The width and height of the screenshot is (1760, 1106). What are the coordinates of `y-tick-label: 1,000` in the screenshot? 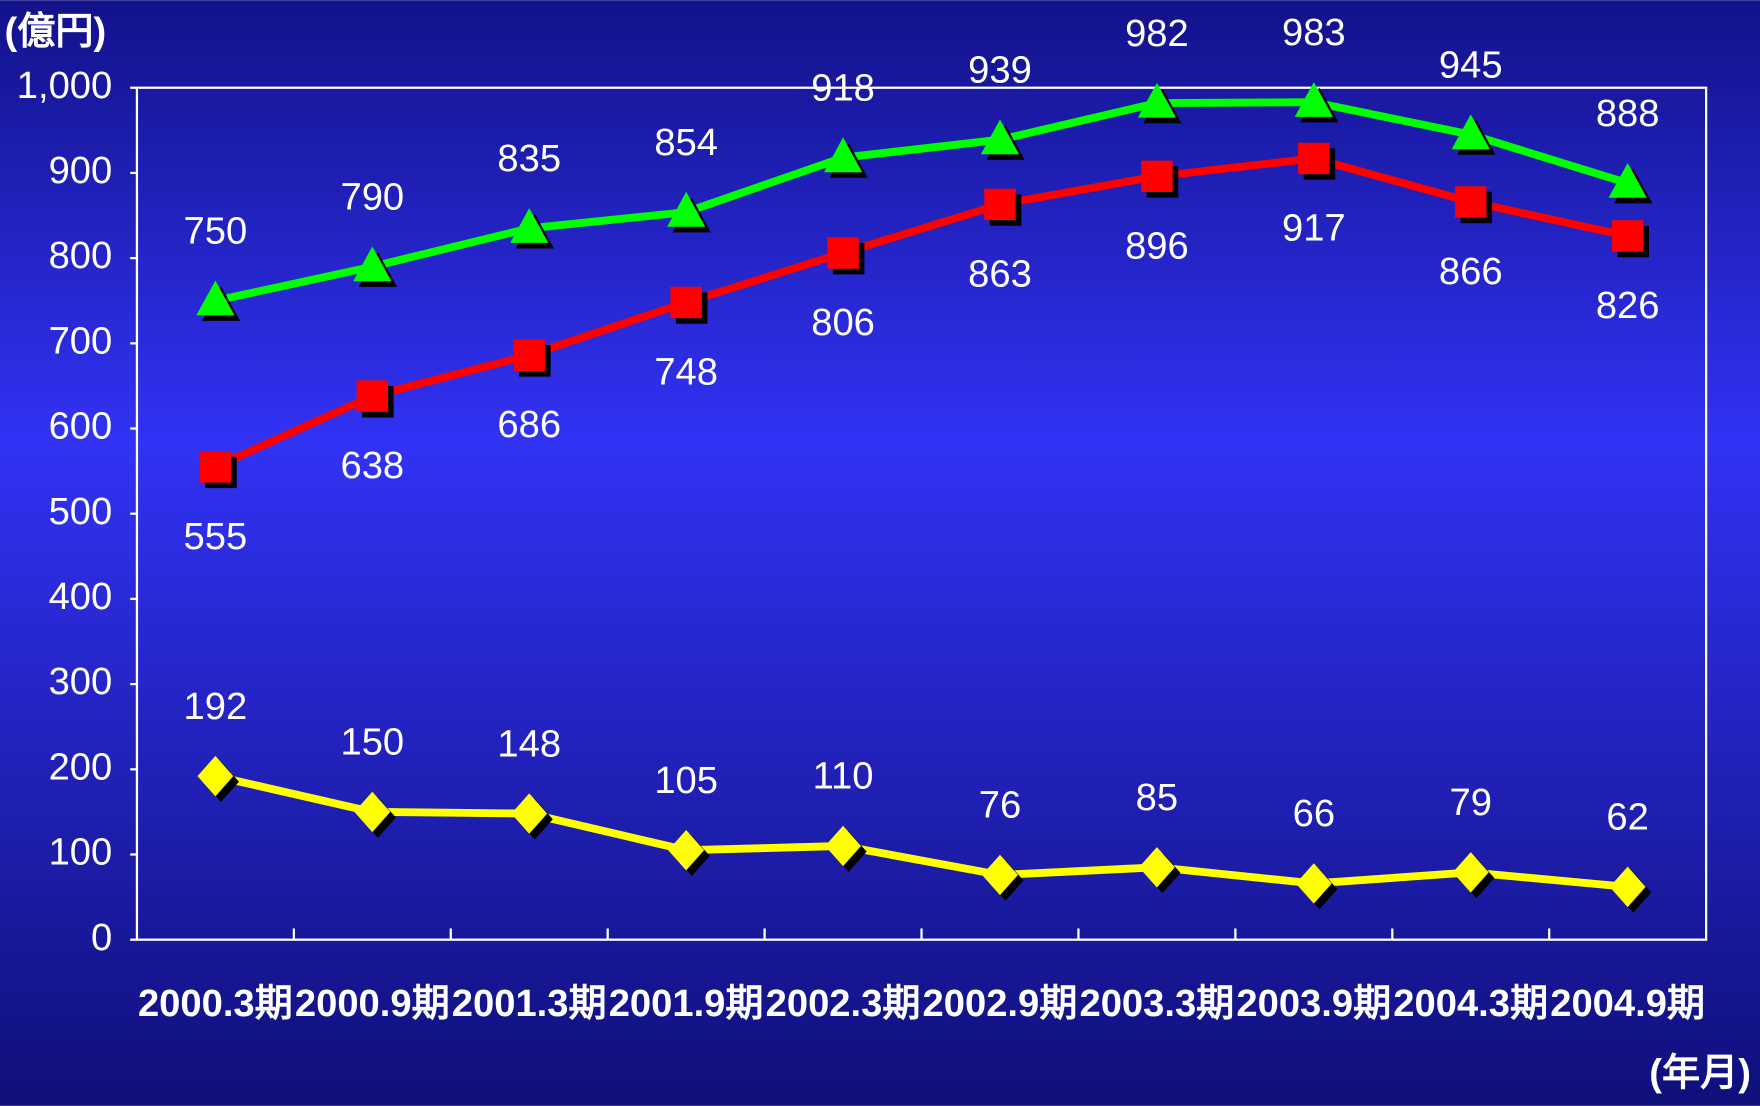 It's located at (64, 85).